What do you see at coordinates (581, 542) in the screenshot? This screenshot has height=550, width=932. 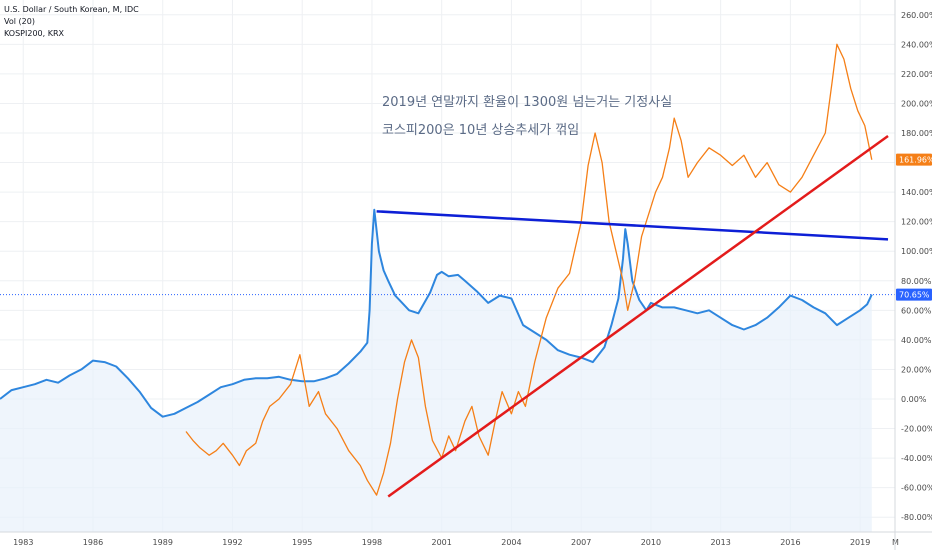 I see `x-tick-label: 2007` at bounding box center [581, 542].